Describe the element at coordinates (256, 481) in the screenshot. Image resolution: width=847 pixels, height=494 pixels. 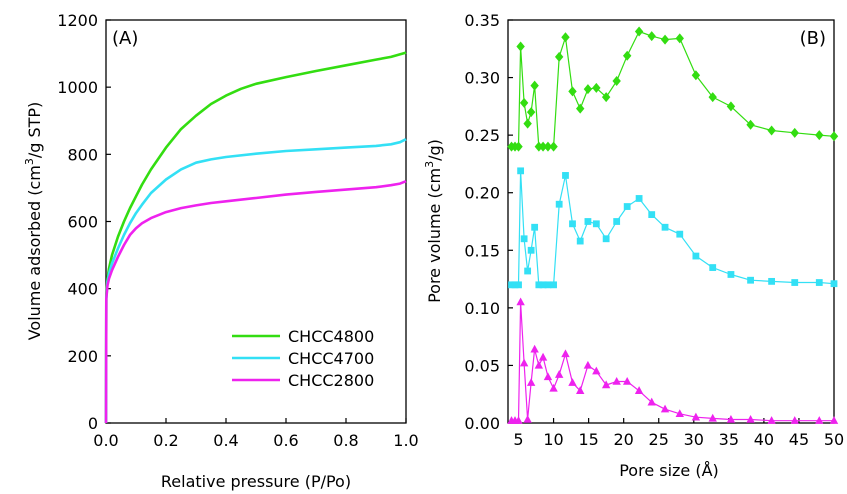
I see `panel-a-x-axis-label: Relative pressure (P/Po)` at that location.